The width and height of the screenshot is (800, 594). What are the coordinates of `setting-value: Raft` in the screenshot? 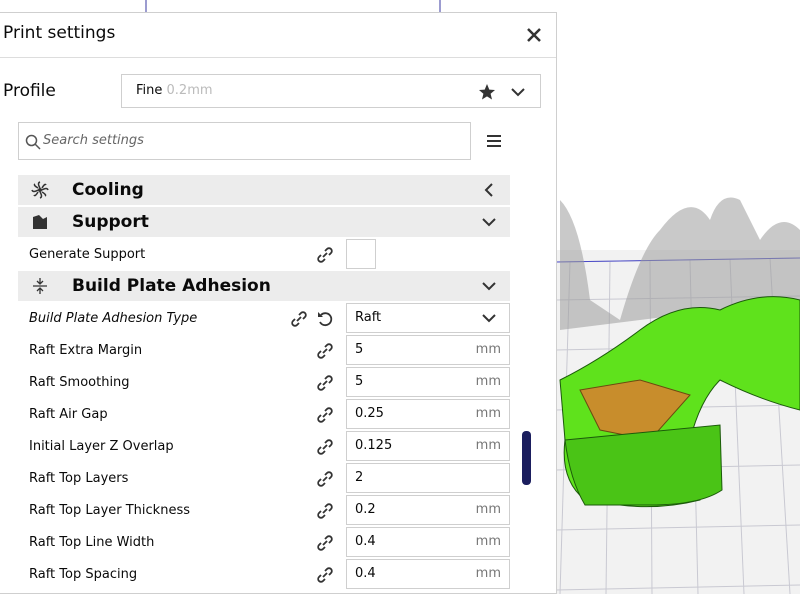 It's located at (368, 317).